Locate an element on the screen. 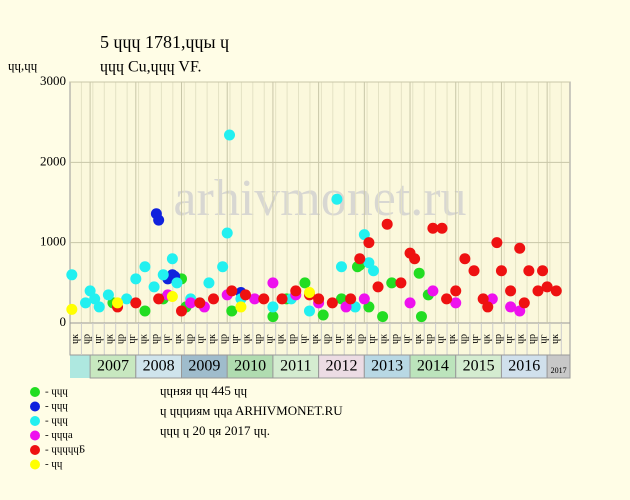 This screenshot has height=500, width=630. sublabel-row is located at coordinates (320, 339).